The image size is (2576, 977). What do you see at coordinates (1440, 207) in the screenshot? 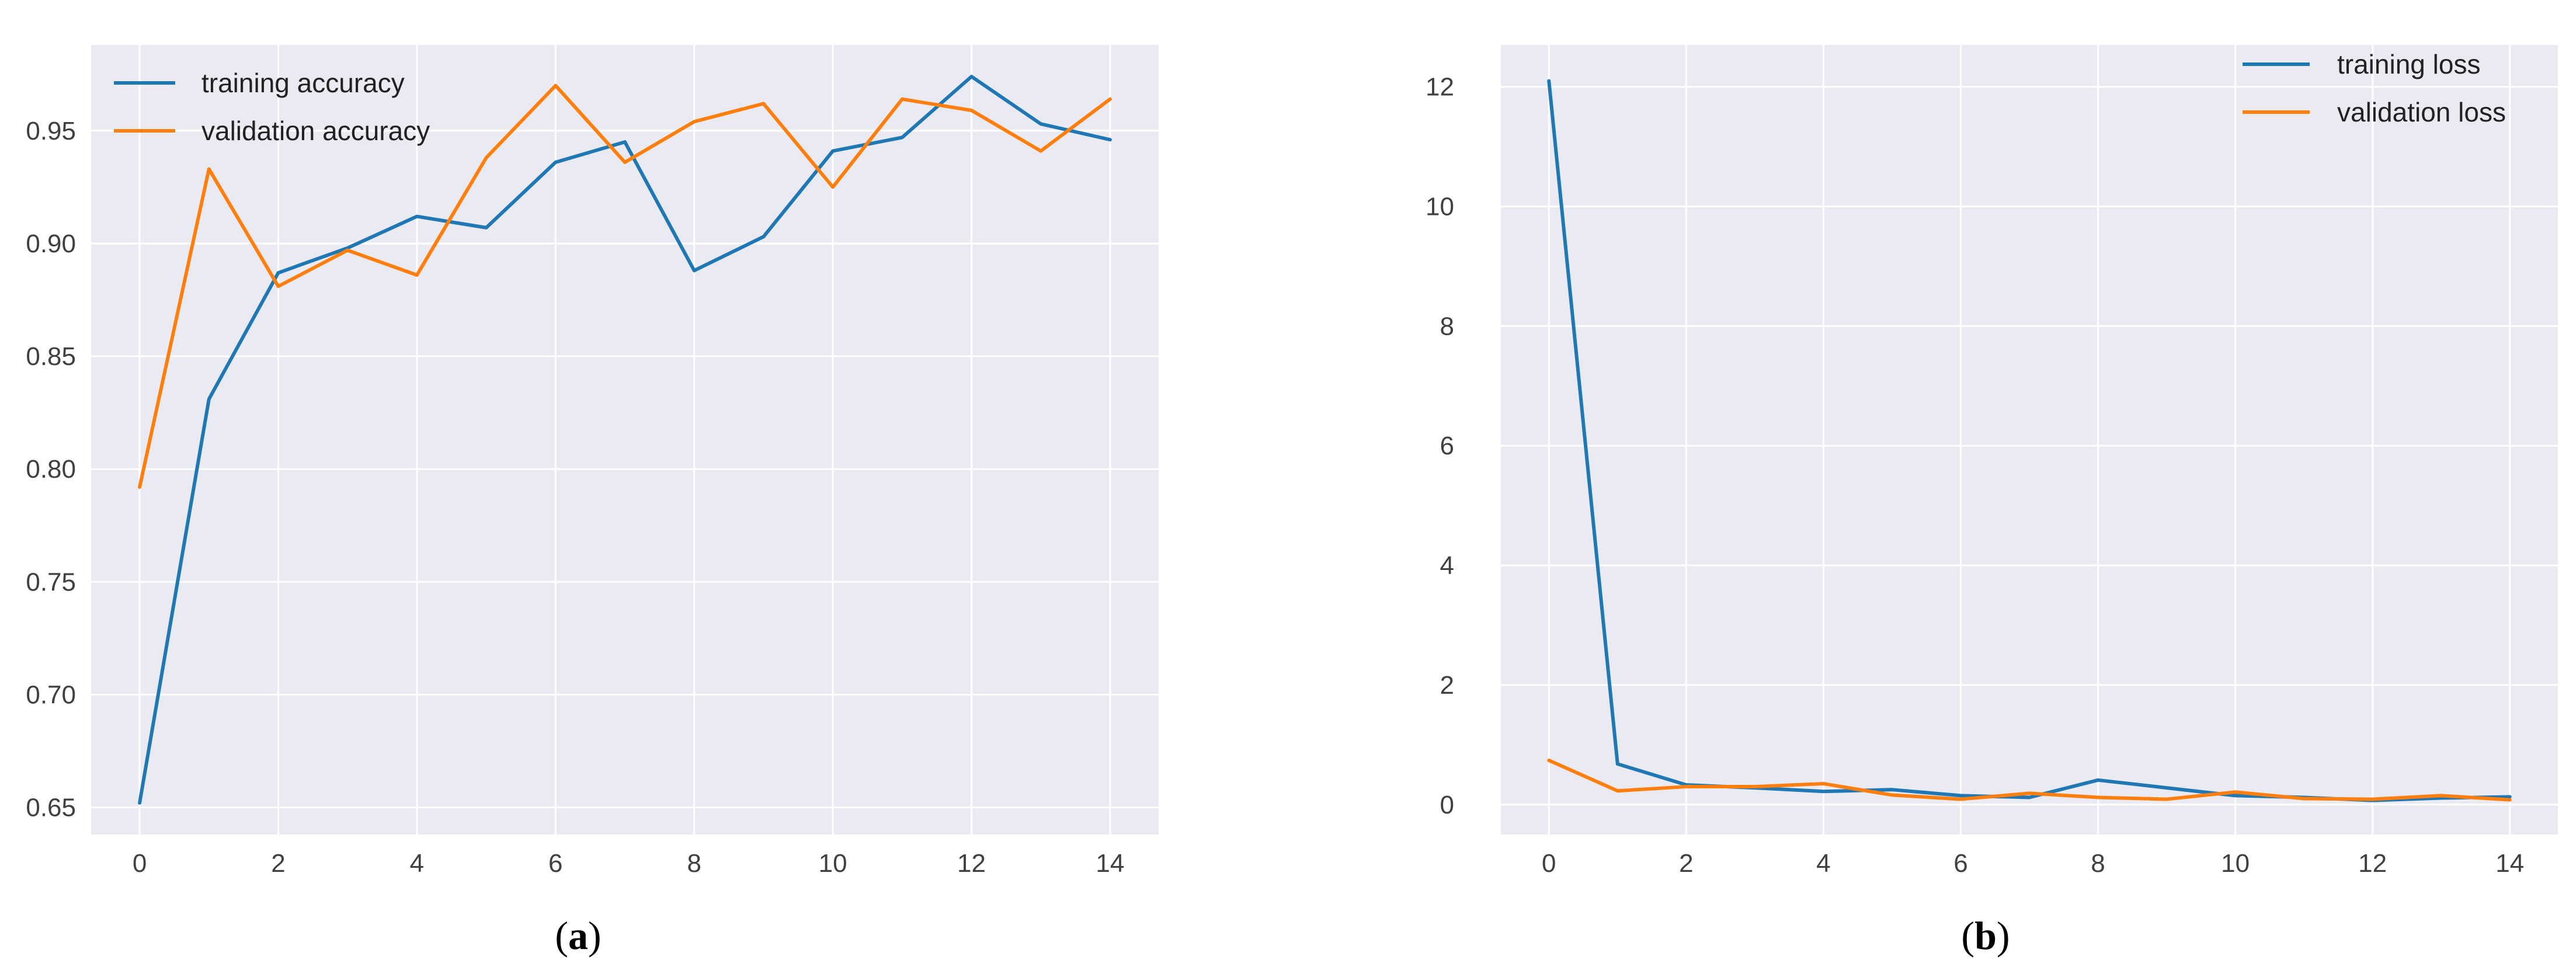
I see `y-tick-label: 10` at bounding box center [1440, 207].